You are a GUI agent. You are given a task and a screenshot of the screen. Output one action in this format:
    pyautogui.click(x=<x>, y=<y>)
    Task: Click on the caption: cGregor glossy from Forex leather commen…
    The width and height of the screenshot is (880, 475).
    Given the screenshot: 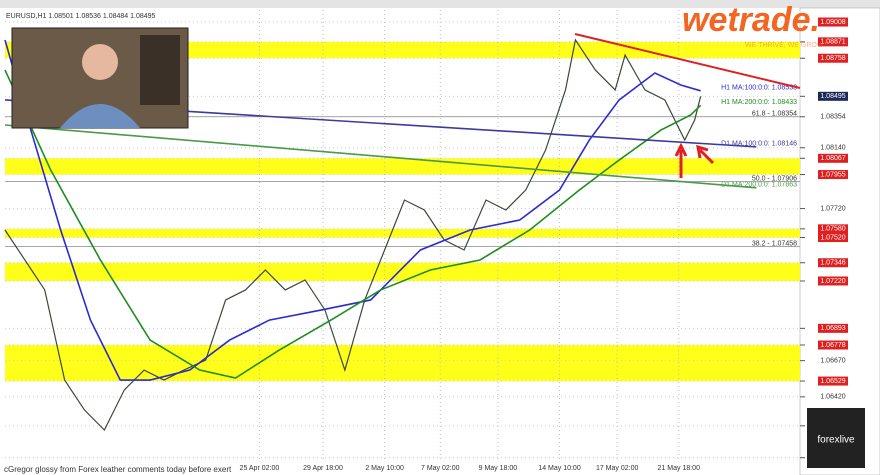 What is the action you would take?
    pyautogui.click(x=118, y=469)
    